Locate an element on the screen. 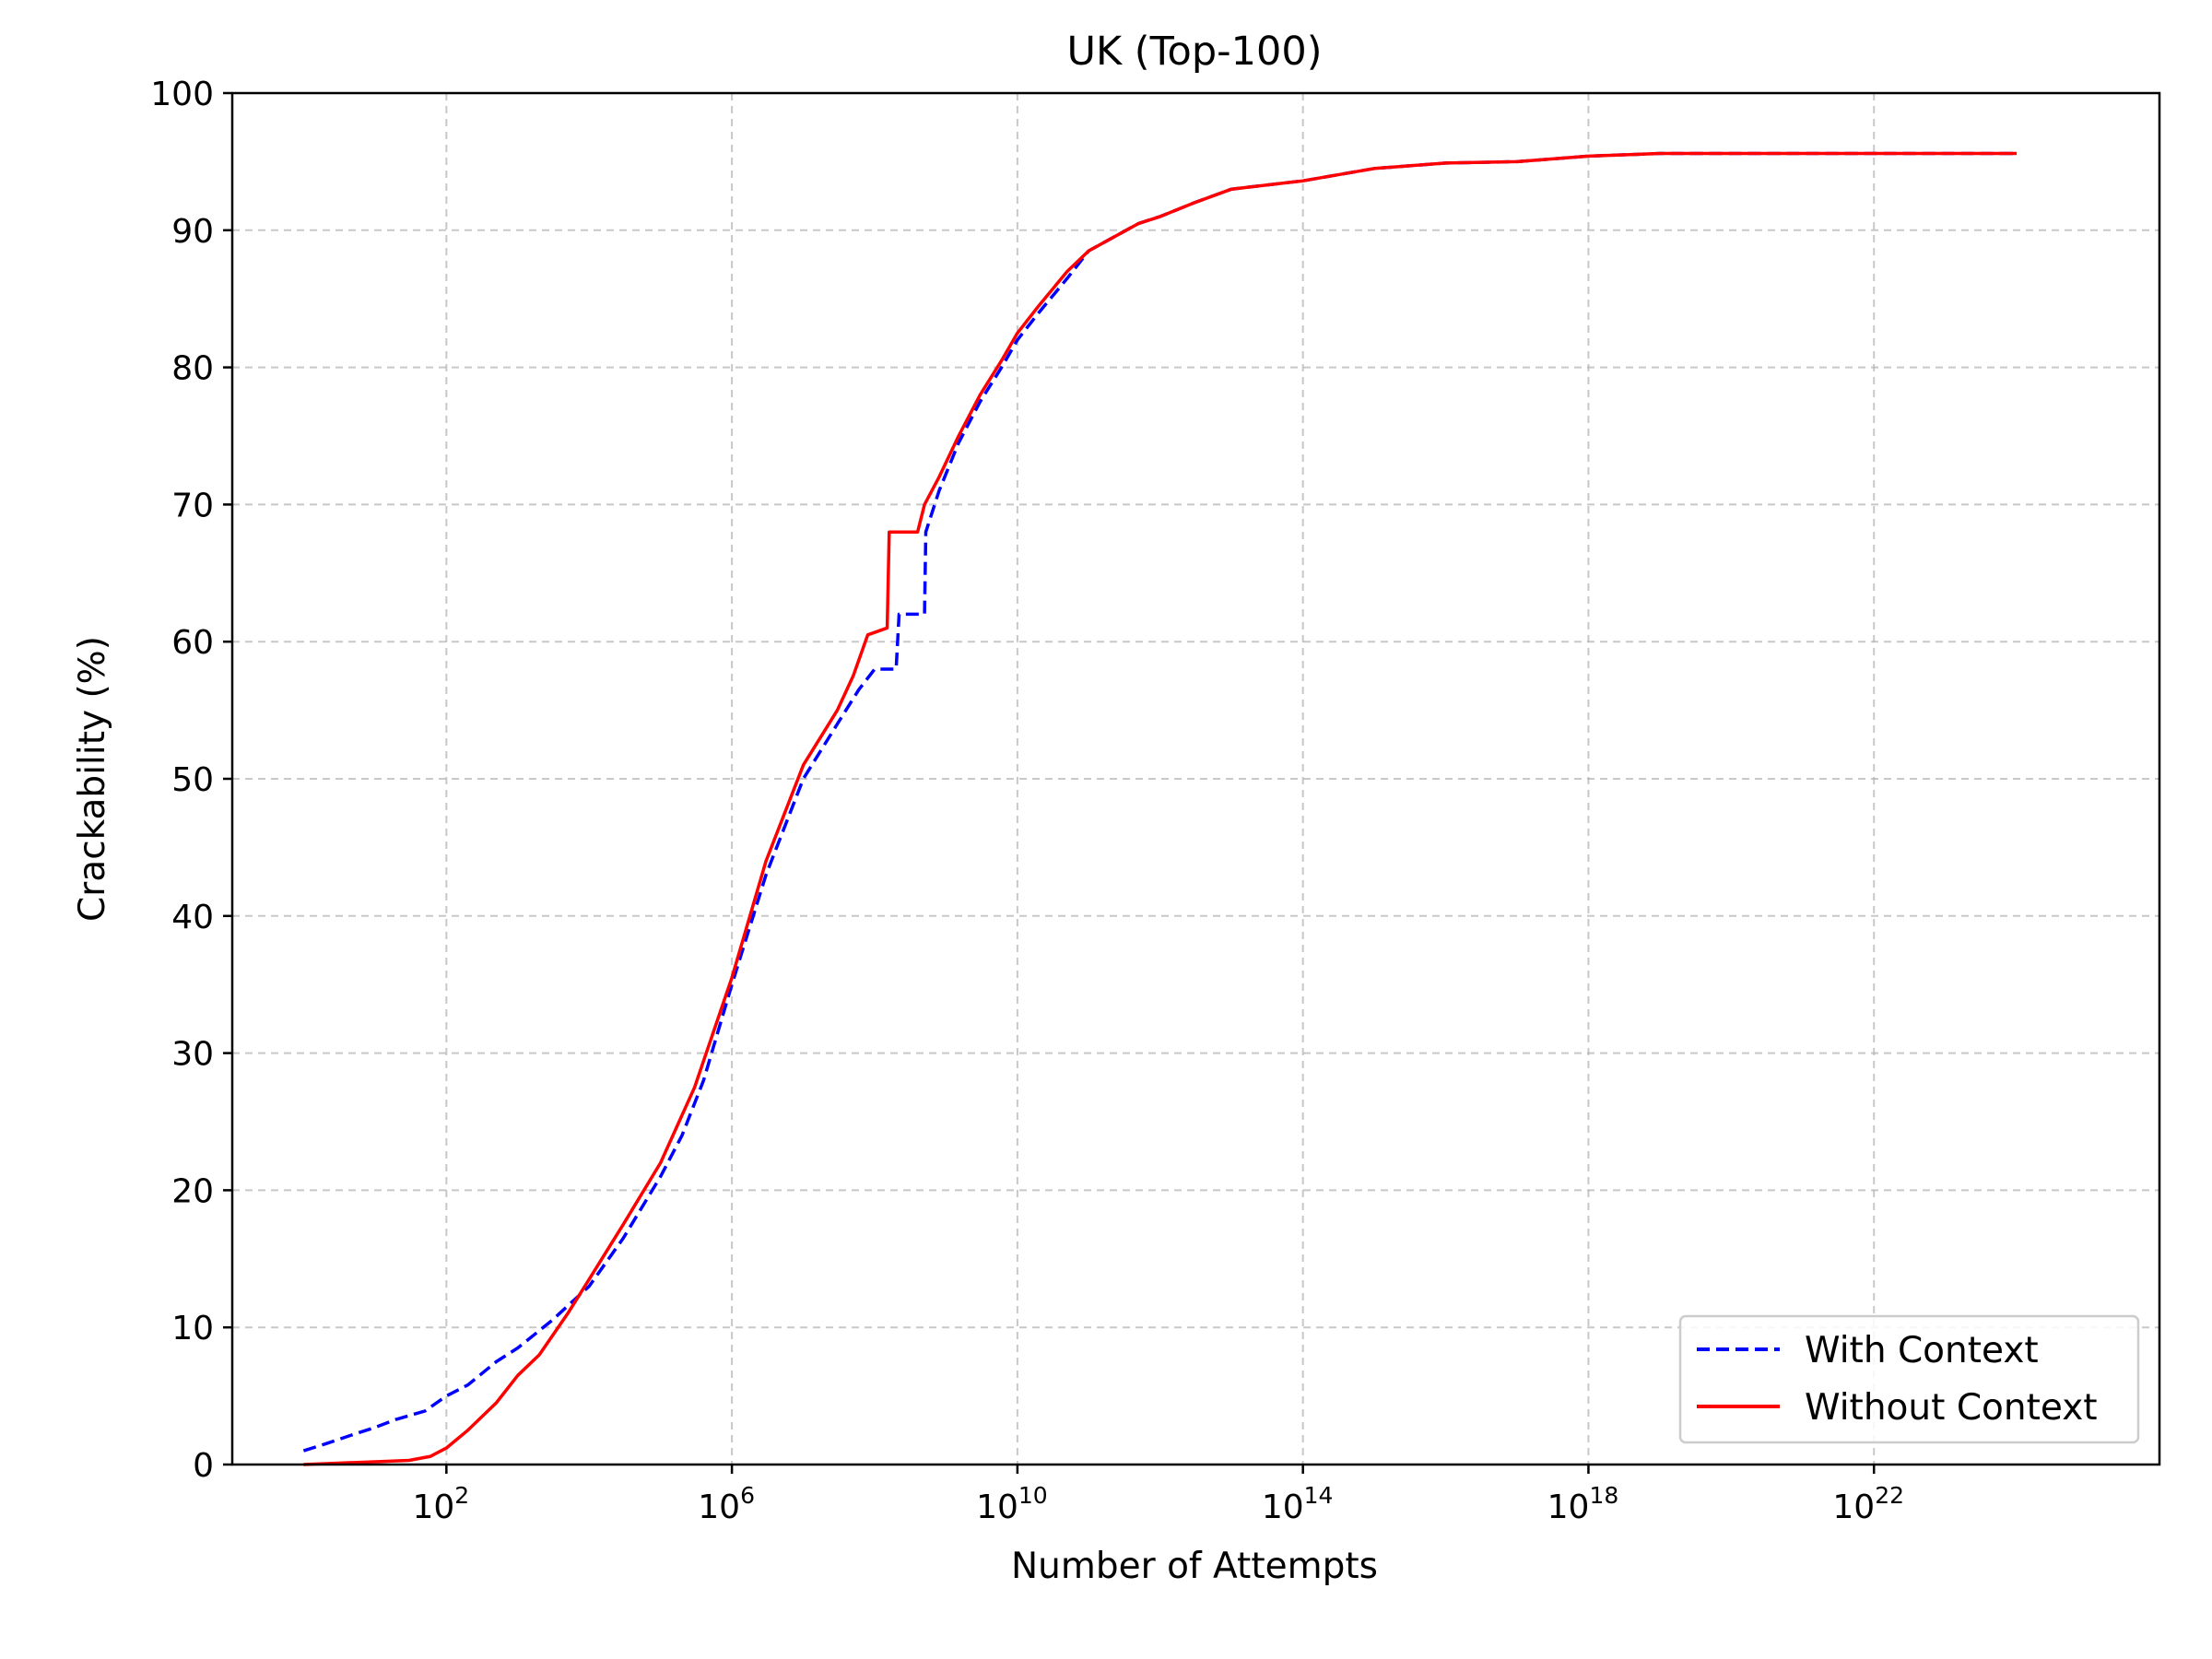 The width and height of the screenshot is (2212, 1659). y-tick-label: 60 is located at coordinates (192, 643).